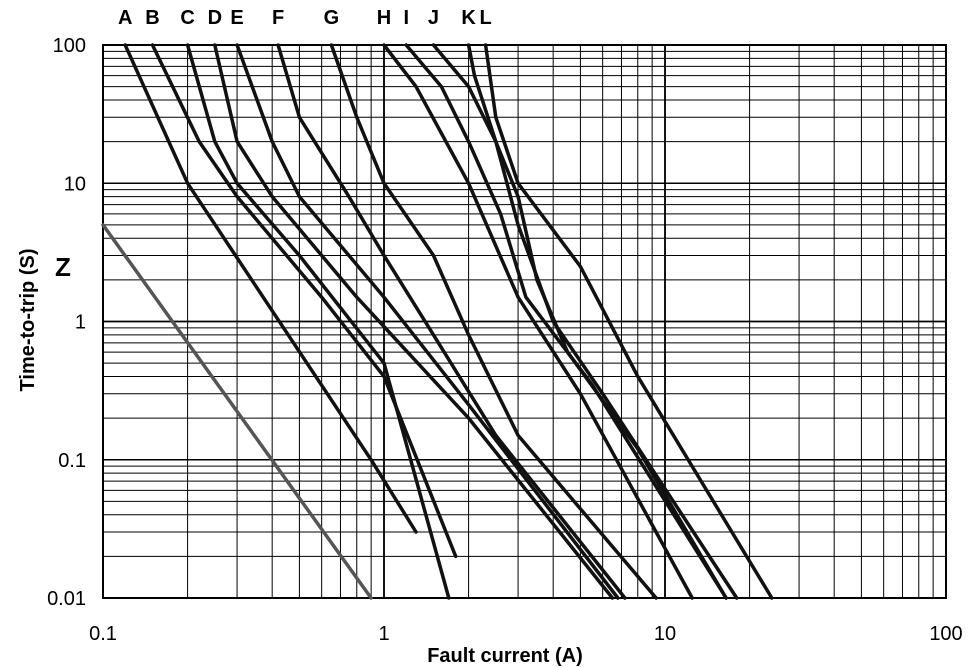 The width and height of the screenshot is (979, 667). I want to click on series-label-a: A, so click(125, 18).